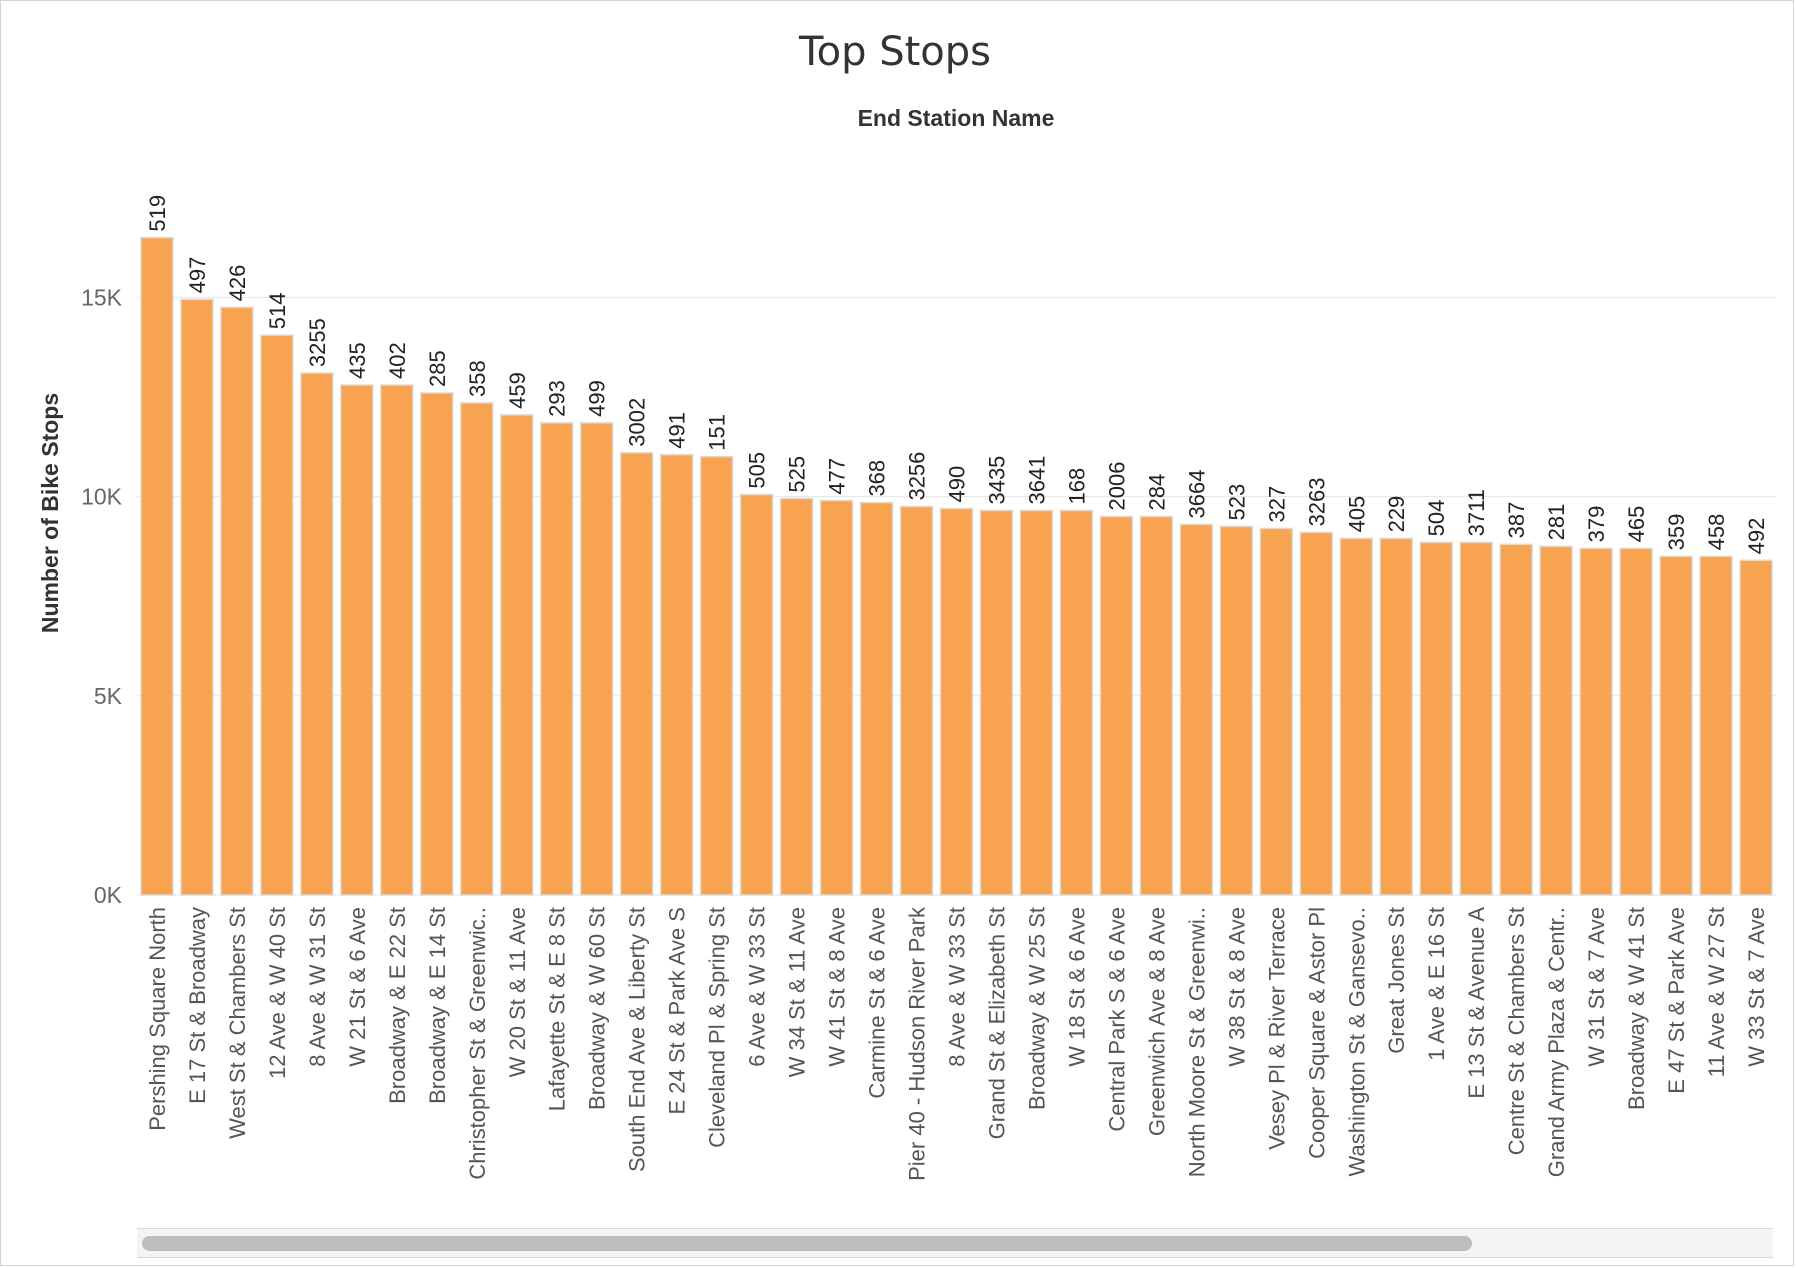 The width and height of the screenshot is (1796, 1268). Describe the element at coordinates (1516, 520) in the screenshot. I see `data-label: 387` at that location.